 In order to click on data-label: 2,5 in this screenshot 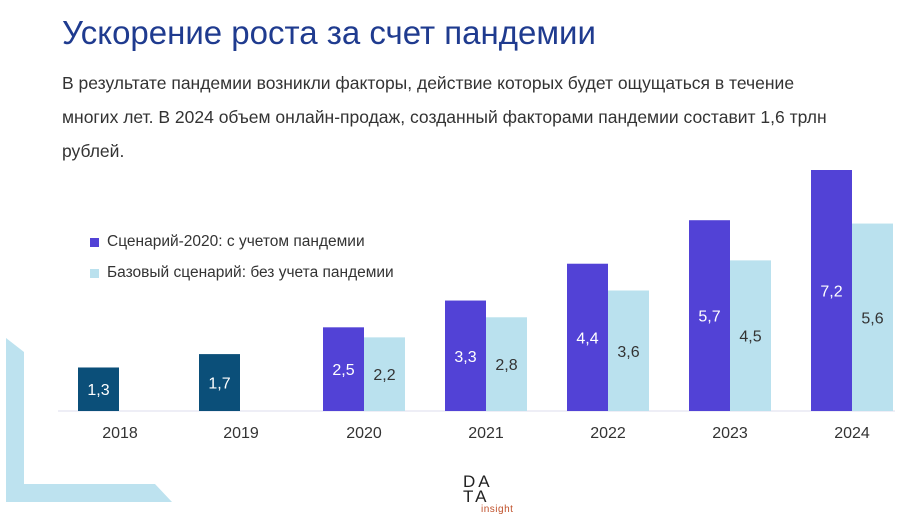, I will do `click(343, 370)`.